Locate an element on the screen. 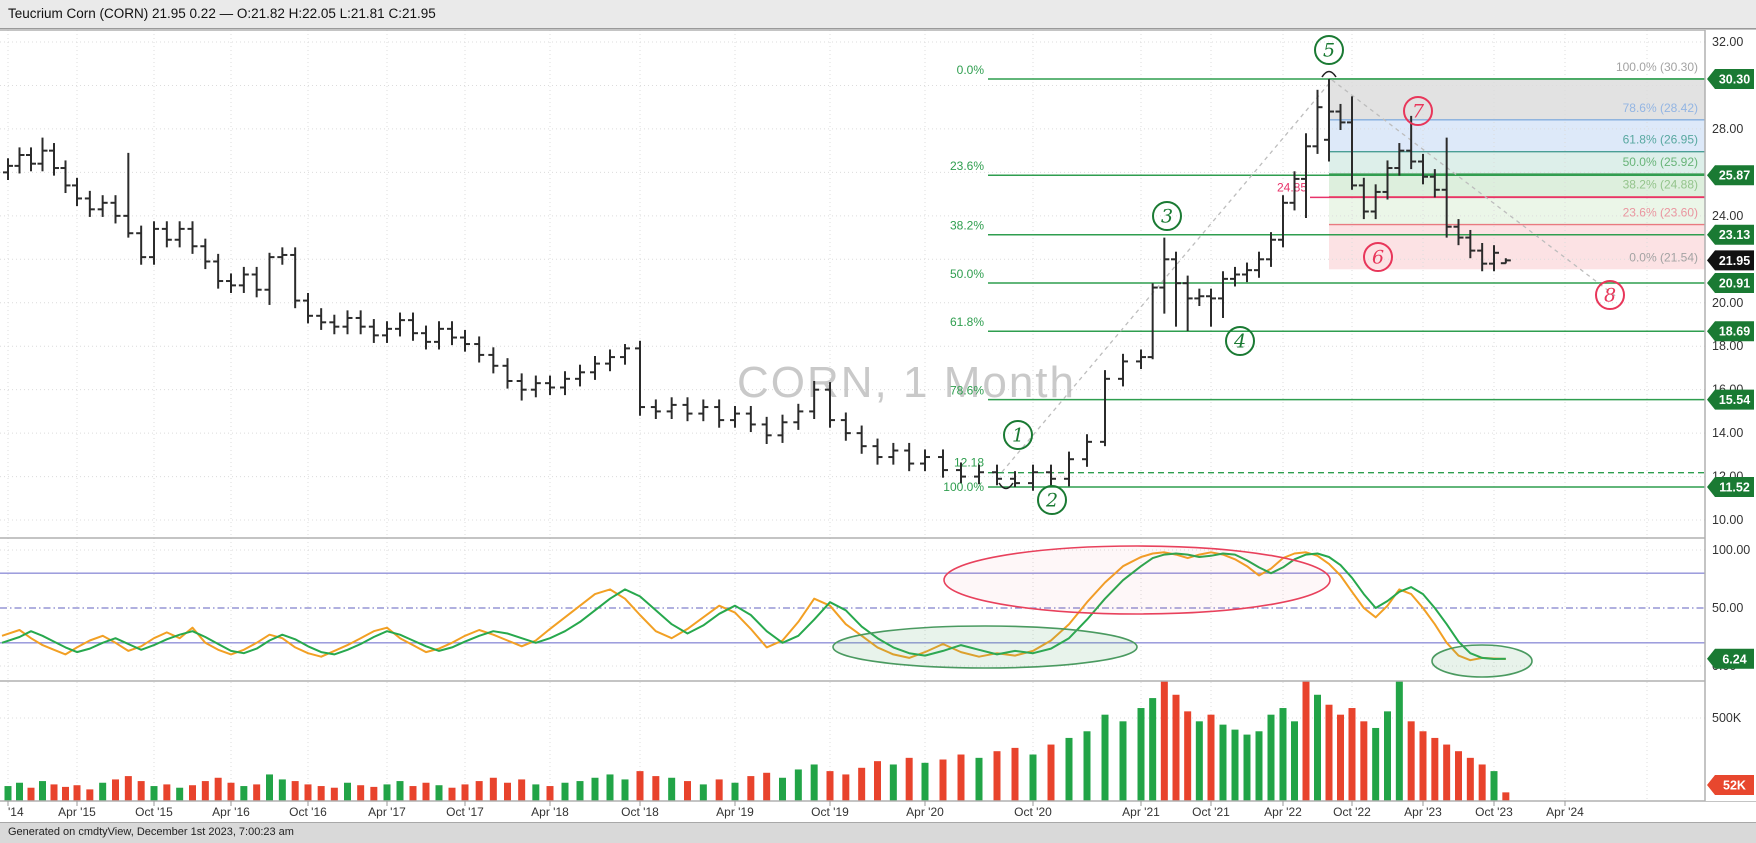  wave-circle-6: 6 is located at coordinates (1378, 257).